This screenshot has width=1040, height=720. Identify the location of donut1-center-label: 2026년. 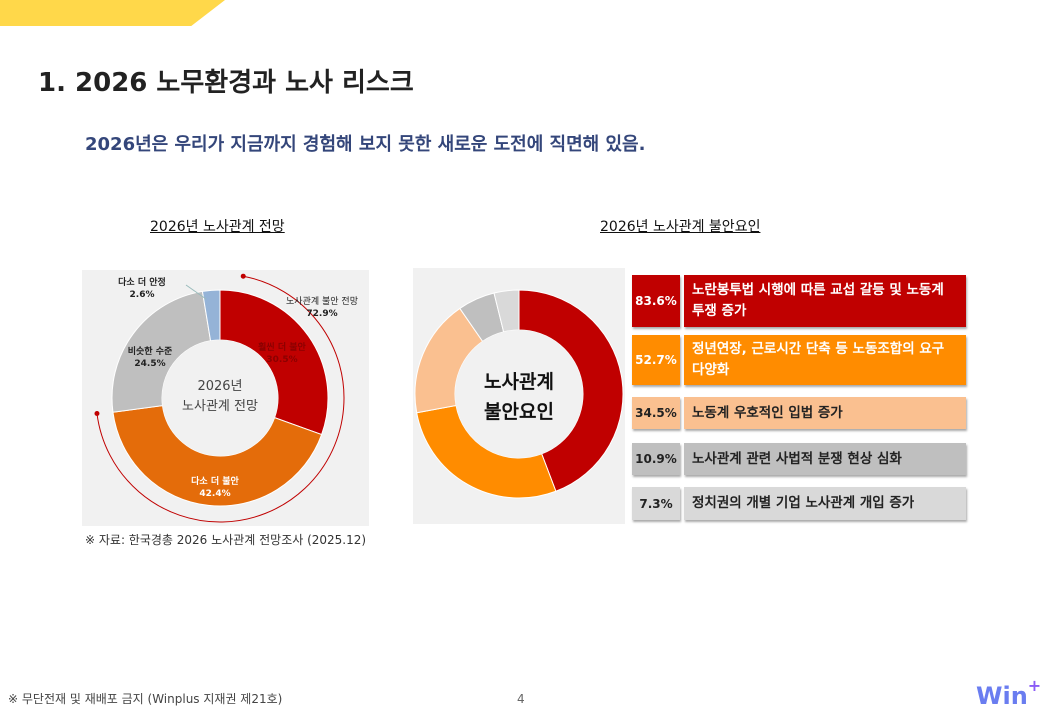
(219, 386).